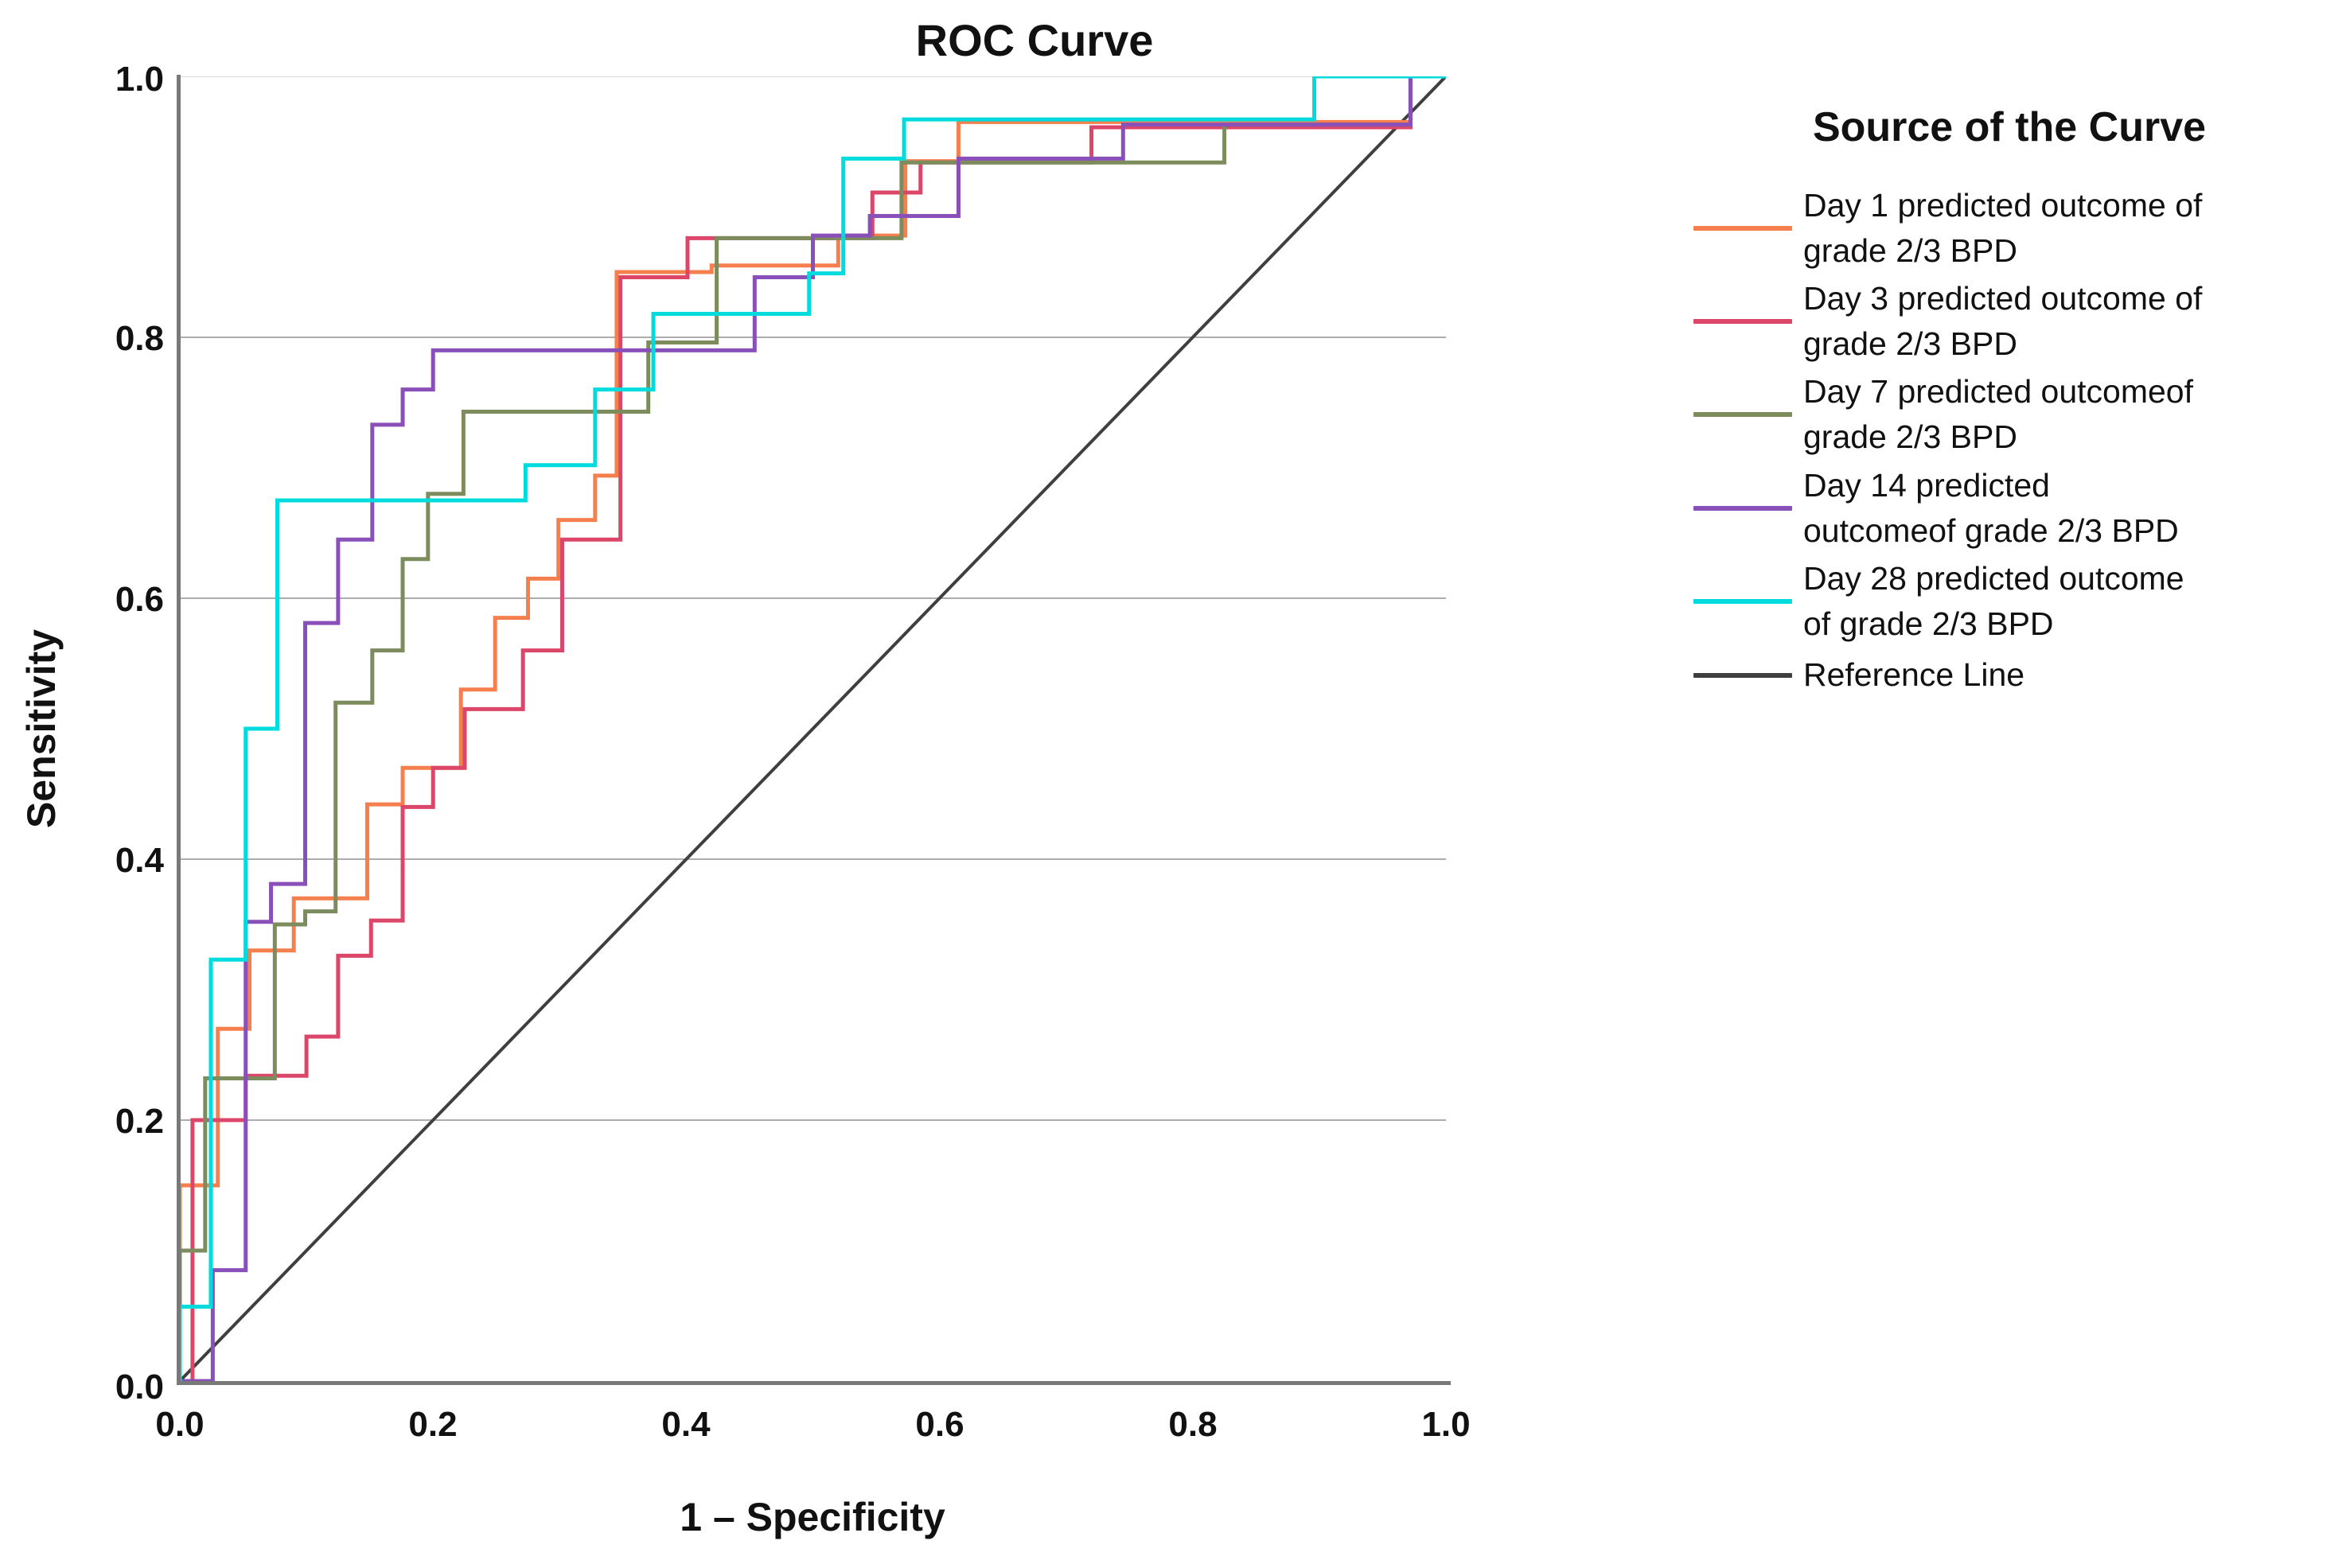 This screenshot has width=2342, height=1568. Describe the element at coordinates (1742, 321) in the screenshot. I see `day3-line-swatch` at that location.